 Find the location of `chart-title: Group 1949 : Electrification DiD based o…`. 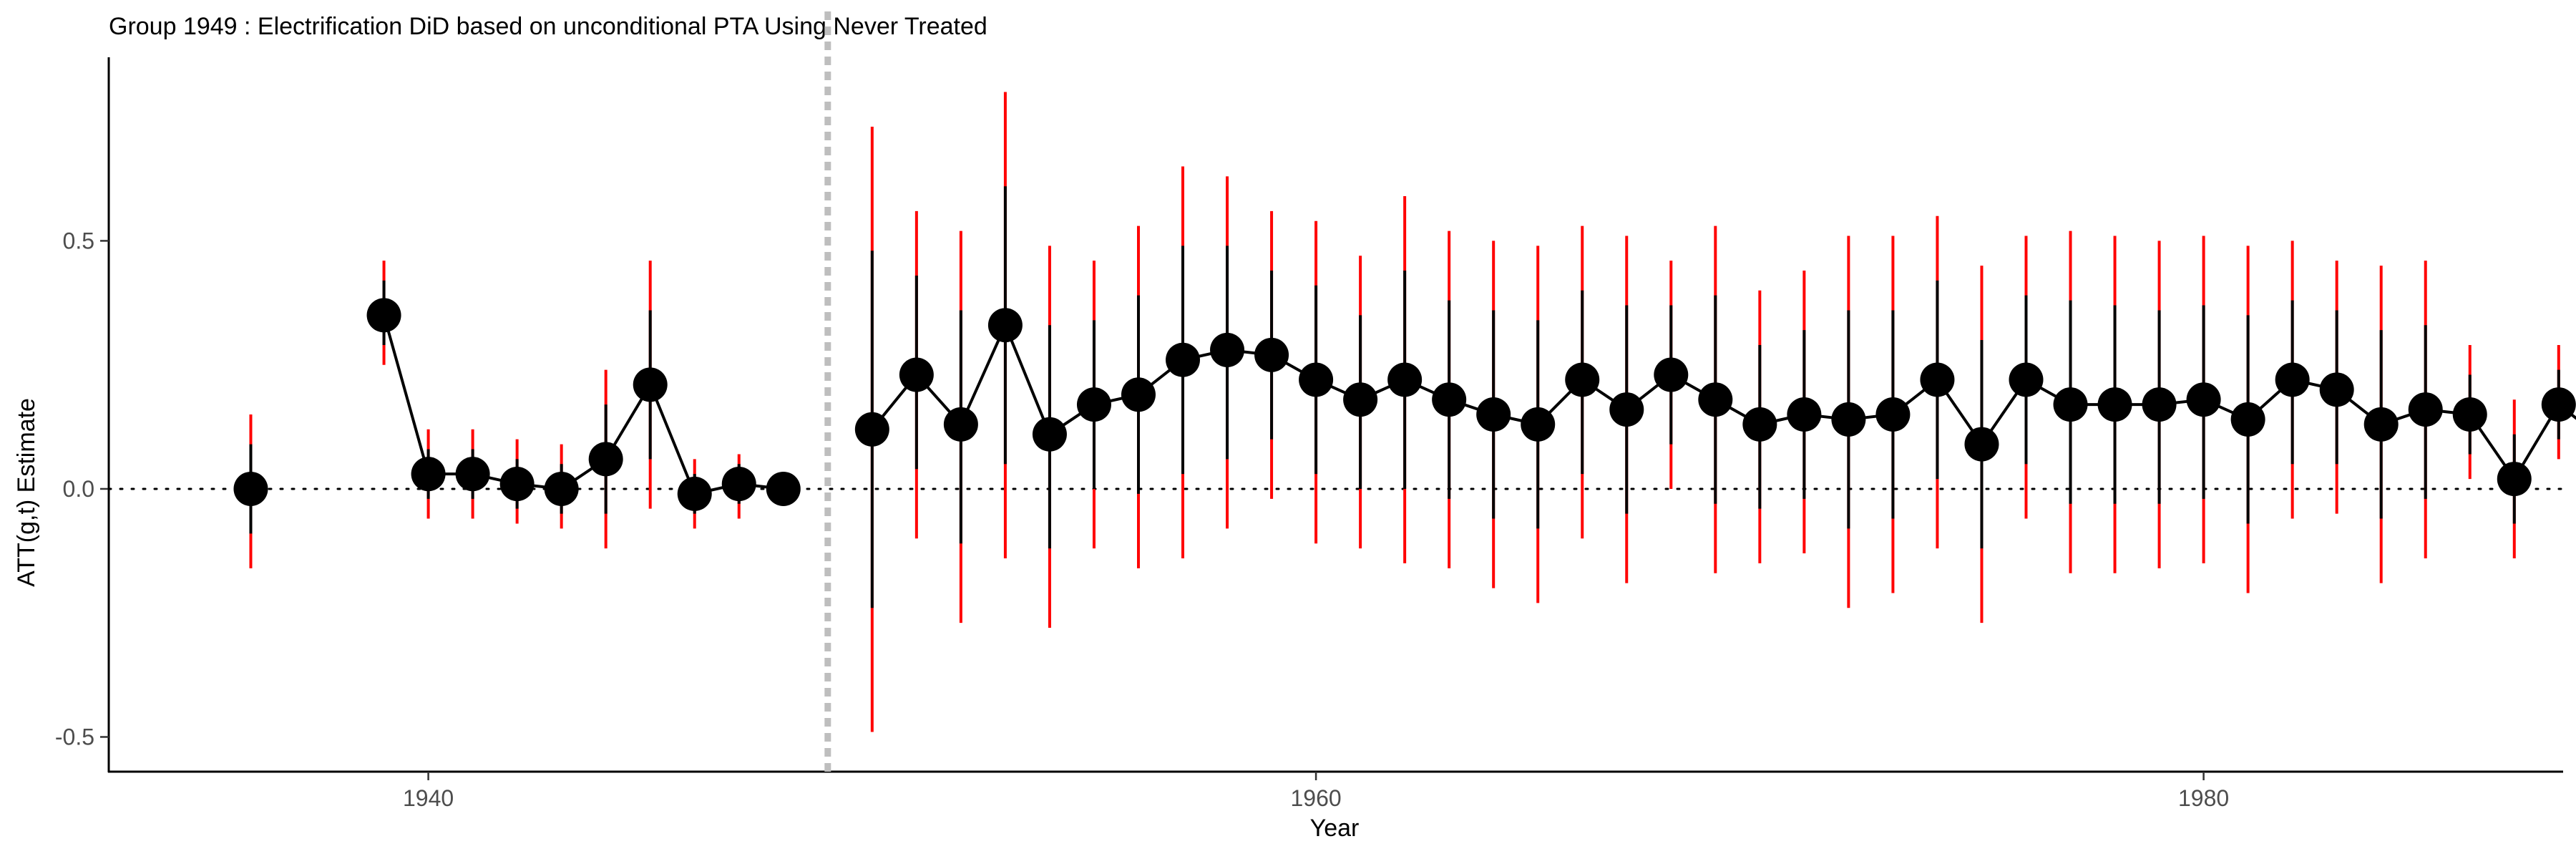

chart-title: Group 1949 : Electrification DiD based o… is located at coordinates (548, 26).